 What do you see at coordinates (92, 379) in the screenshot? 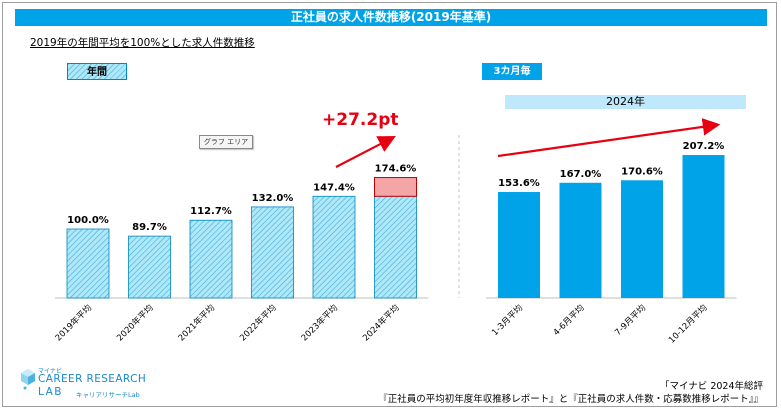
I see `logo-wordmark: CAREER RESEARCH` at bounding box center [92, 379].